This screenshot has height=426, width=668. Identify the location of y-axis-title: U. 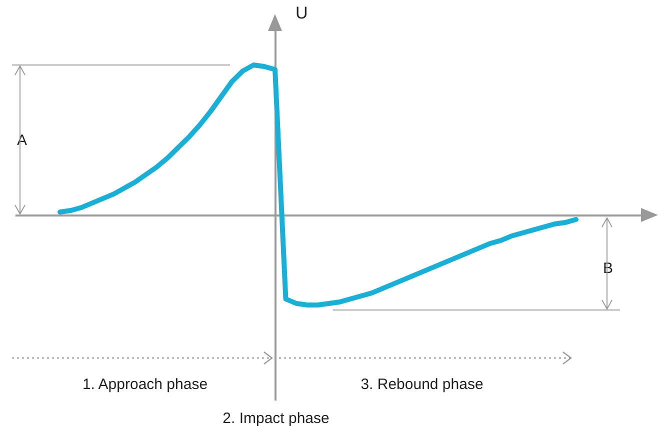
(302, 13).